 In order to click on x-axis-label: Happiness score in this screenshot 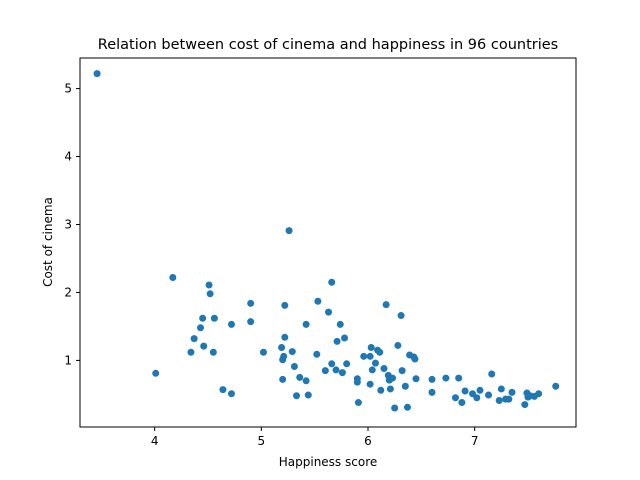, I will do `click(328, 462)`.